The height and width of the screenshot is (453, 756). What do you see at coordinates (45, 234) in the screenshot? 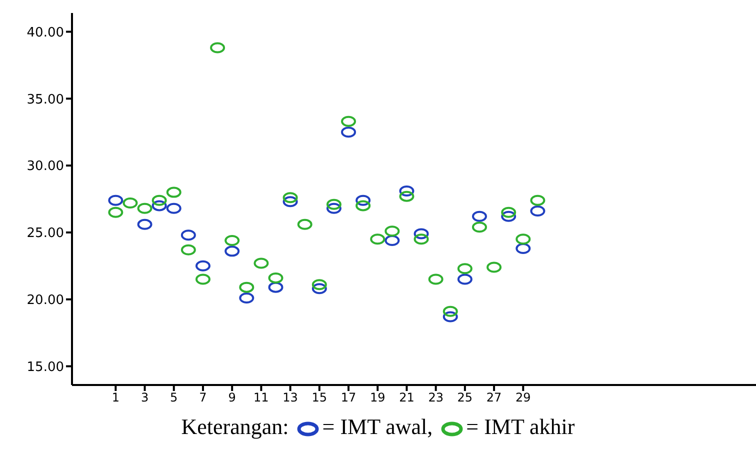
I see `y-tick-label: 25.00` at bounding box center [45, 234].